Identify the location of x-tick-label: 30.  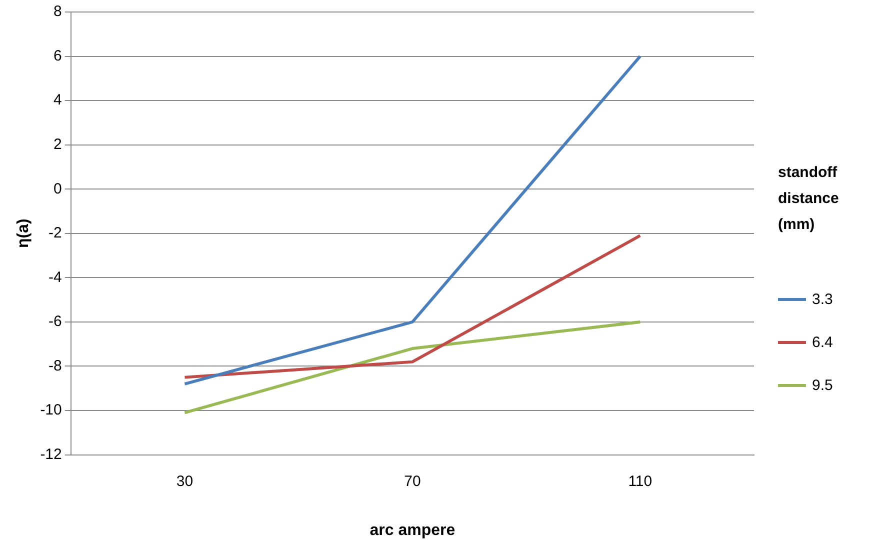
(185, 481).